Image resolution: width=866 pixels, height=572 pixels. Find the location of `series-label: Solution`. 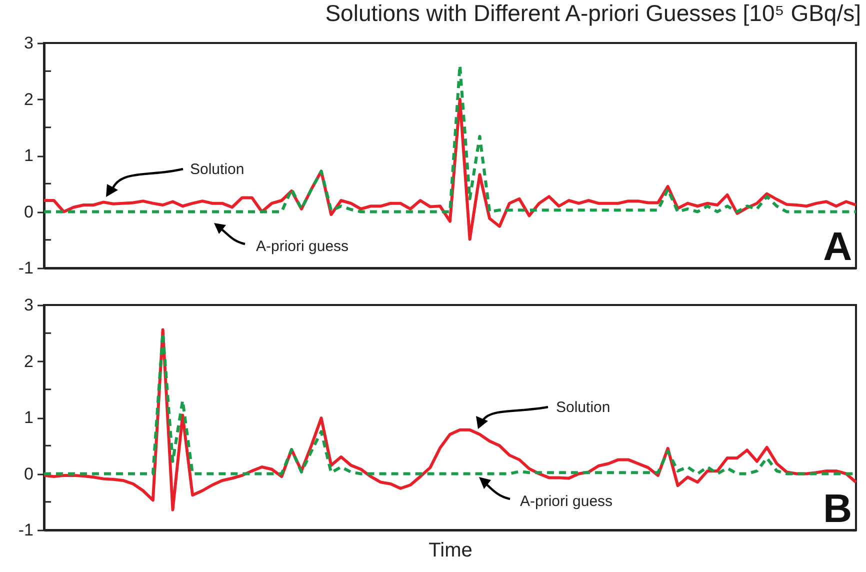

series-label: Solution is located at coordinates (217, 169).